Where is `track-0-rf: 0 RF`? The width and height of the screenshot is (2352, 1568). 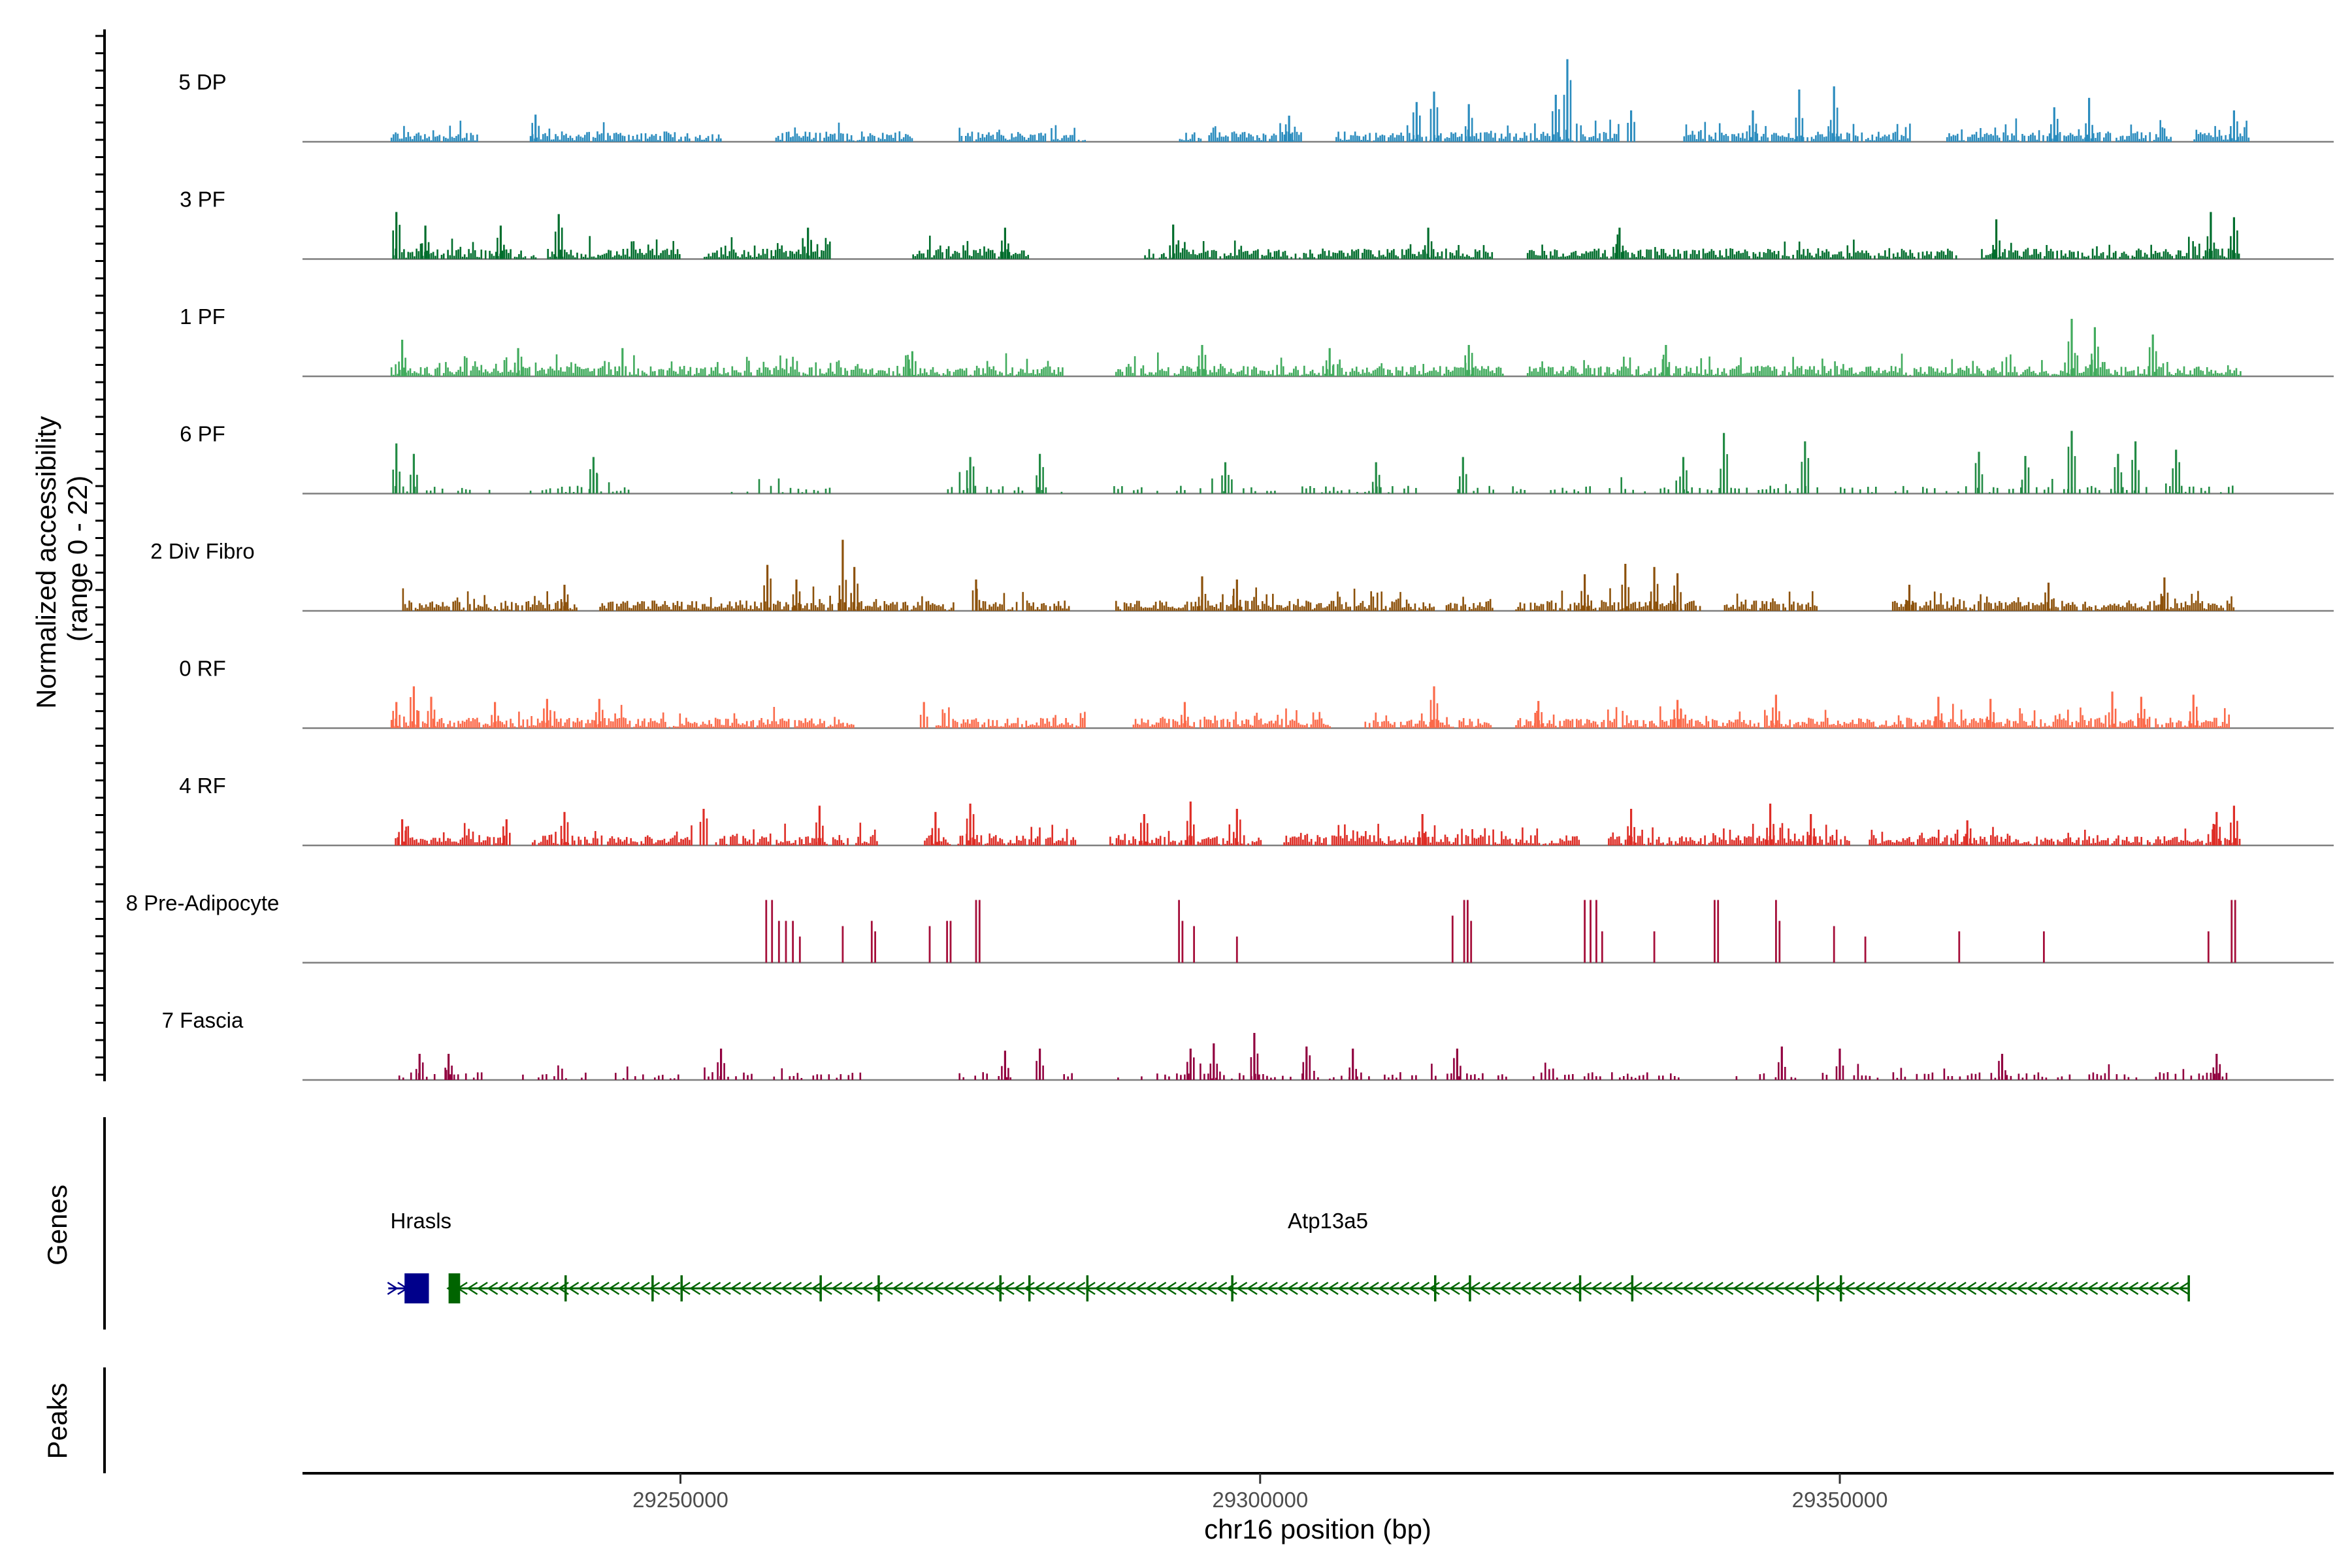 track-0-rf: 0 RF is located at coordinates (1256, 693).